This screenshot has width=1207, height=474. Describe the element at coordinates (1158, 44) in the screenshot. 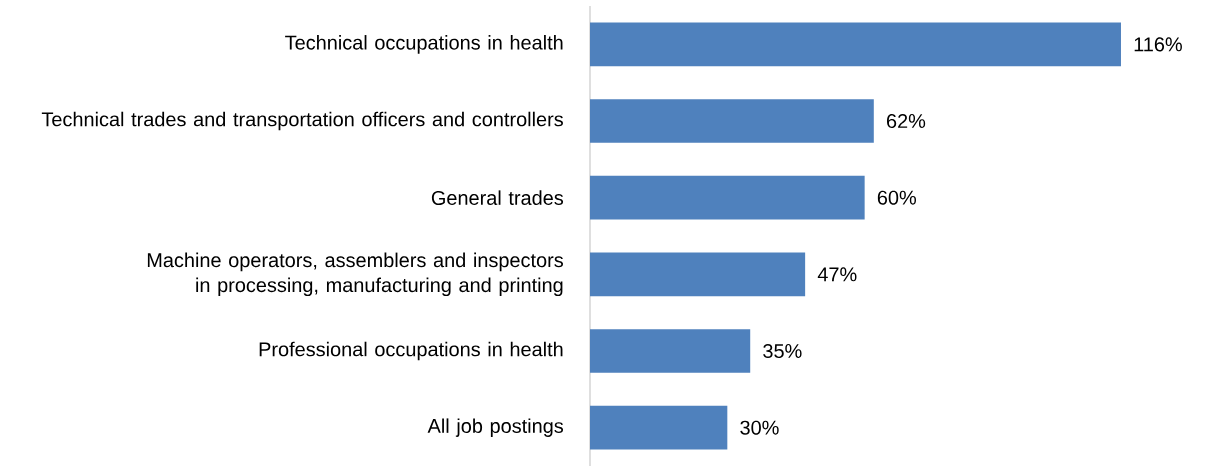

I see `data-label: 116%` at that location.